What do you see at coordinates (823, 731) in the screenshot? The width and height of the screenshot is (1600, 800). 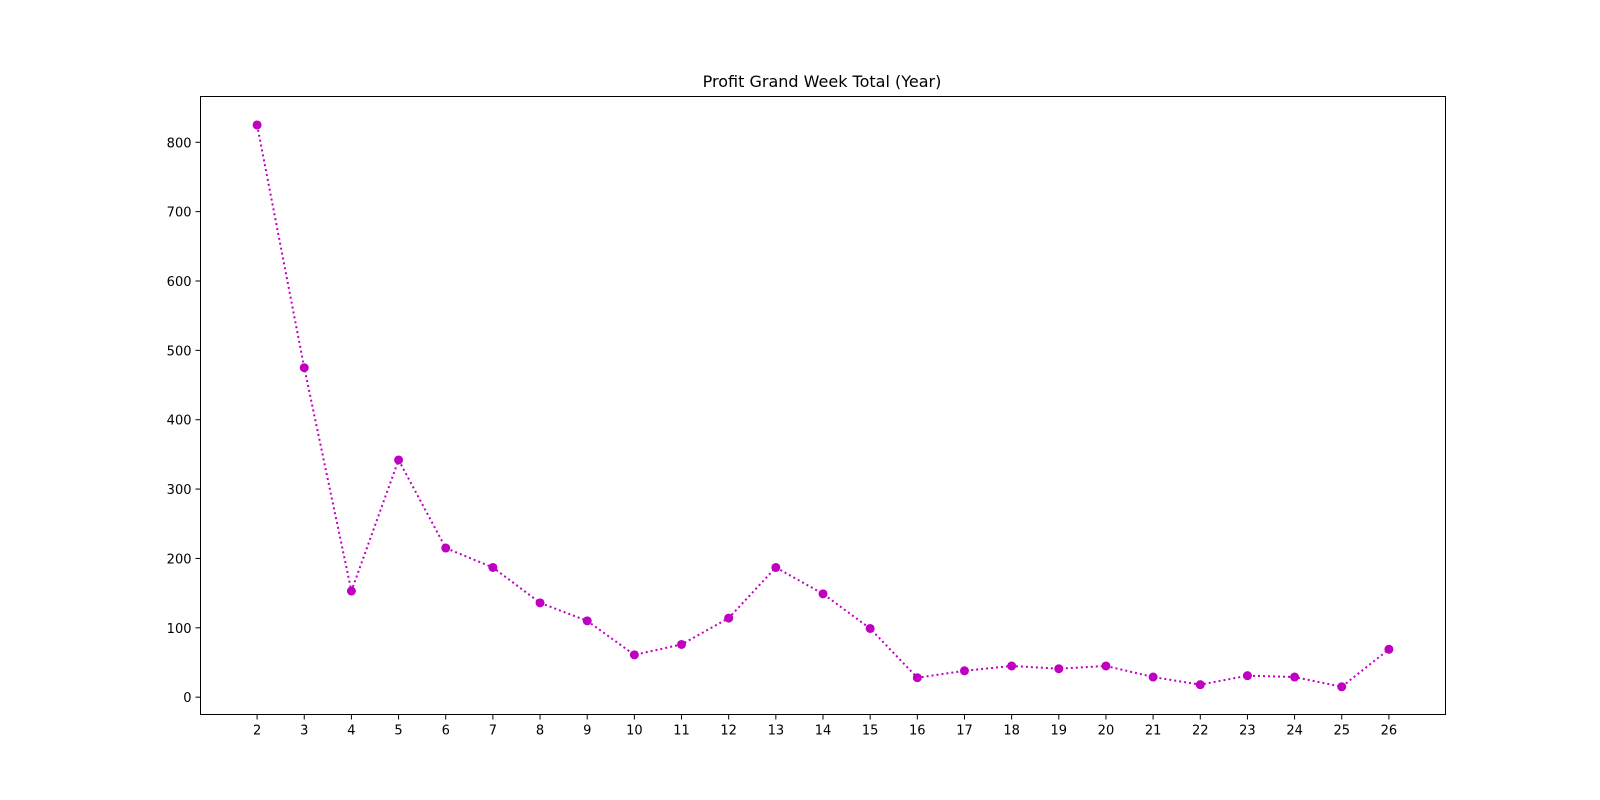 I see `x-tick-label: 14` at bounding box center [823, 731].